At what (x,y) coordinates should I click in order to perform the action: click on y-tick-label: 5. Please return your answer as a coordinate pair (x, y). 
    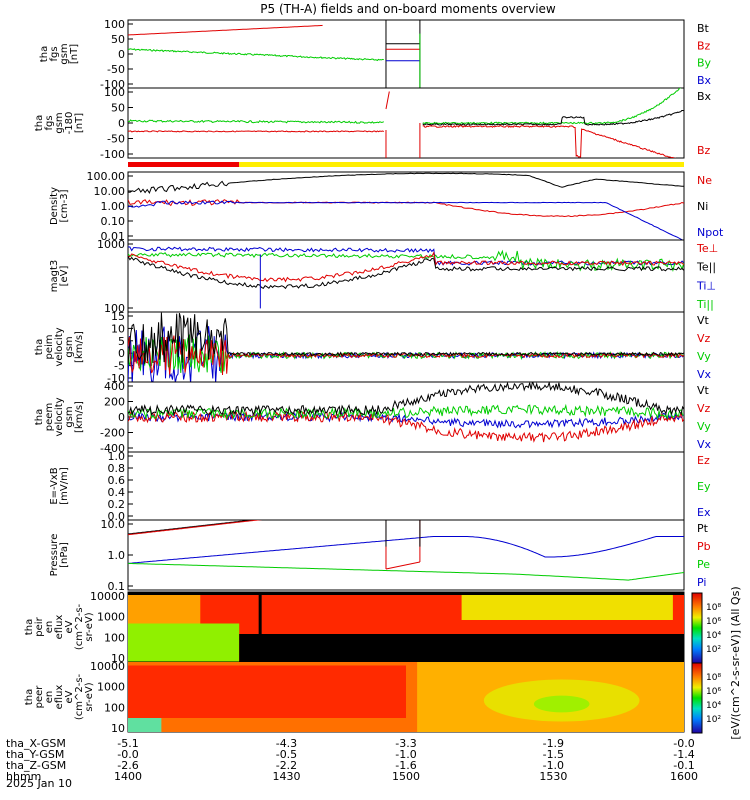
    Looking at the image, I should click on (121, 341).